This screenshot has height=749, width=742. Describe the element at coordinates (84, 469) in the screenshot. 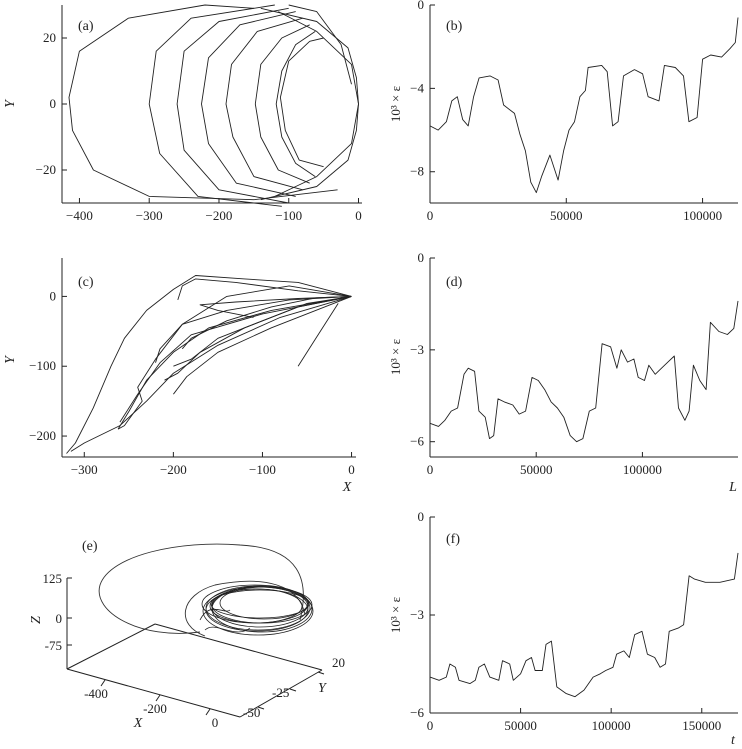

I see `panel-c-x-tick-label: −300` at that location.